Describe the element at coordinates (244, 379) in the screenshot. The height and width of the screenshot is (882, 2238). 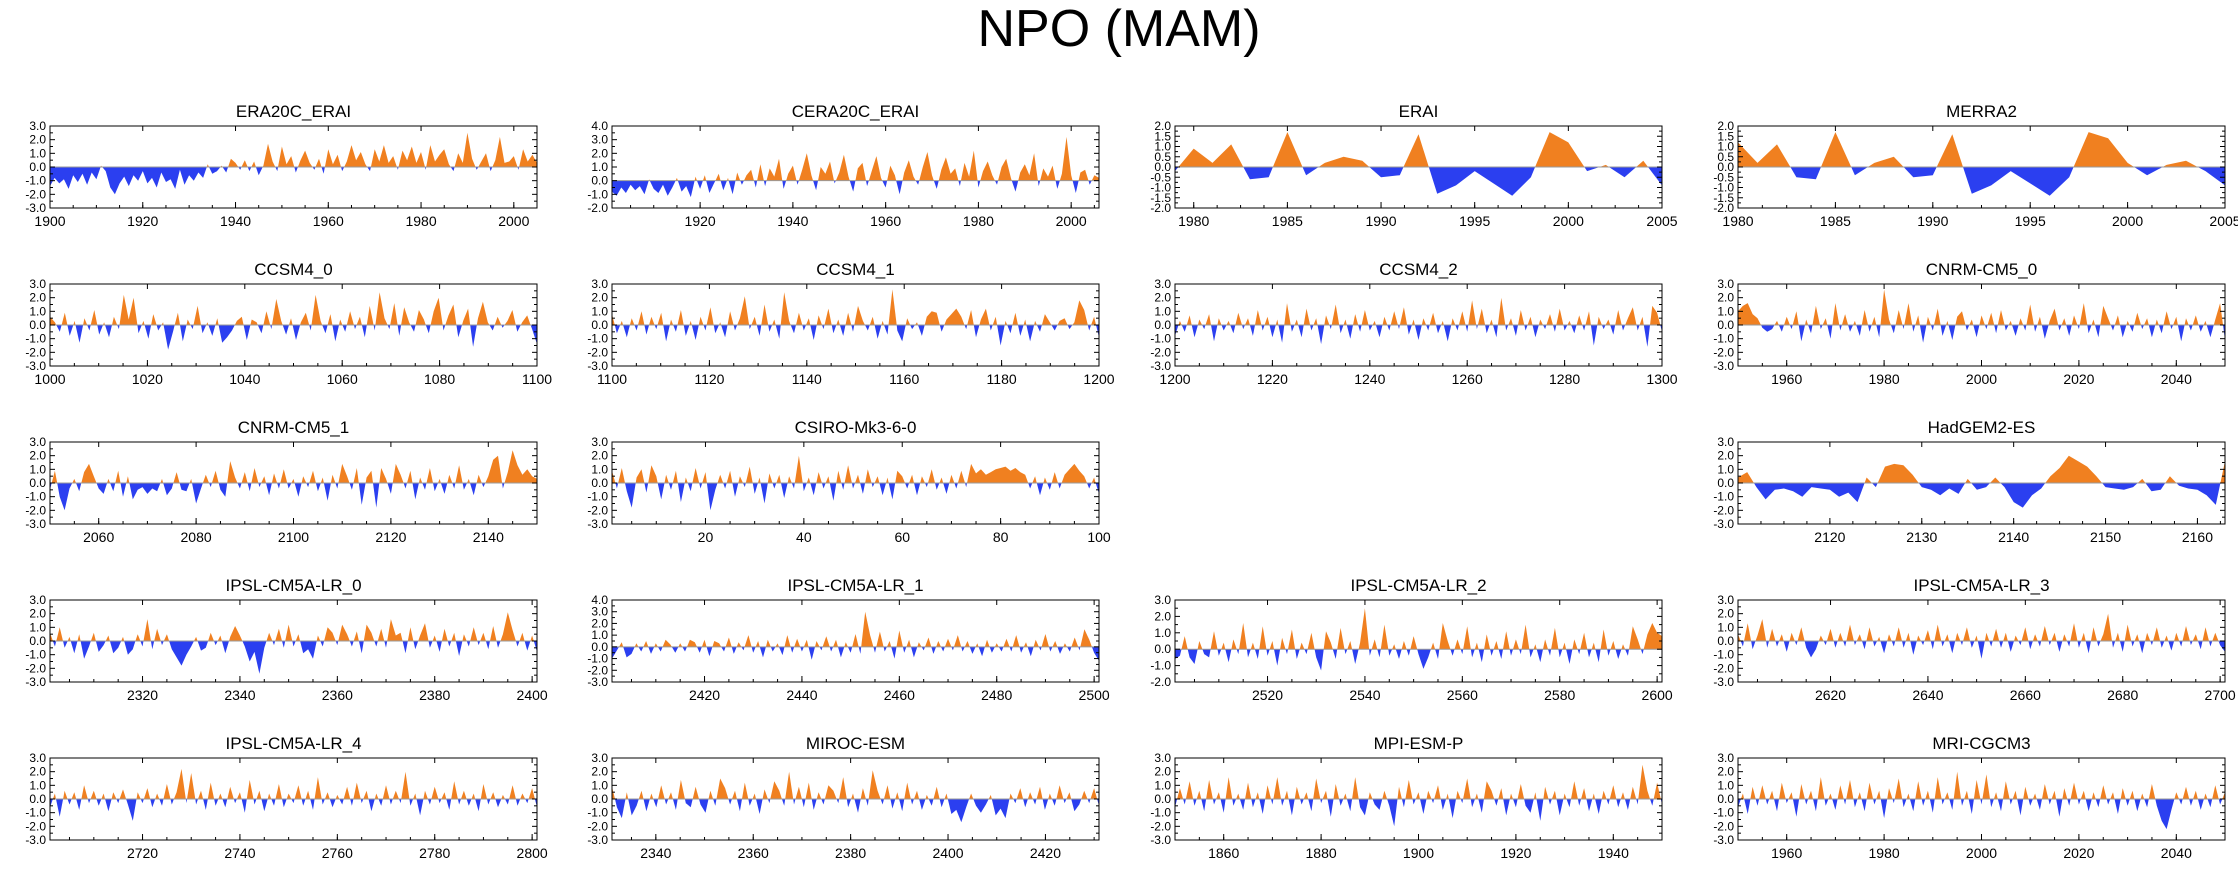
I see `x-tick-label: 1040` at that location.